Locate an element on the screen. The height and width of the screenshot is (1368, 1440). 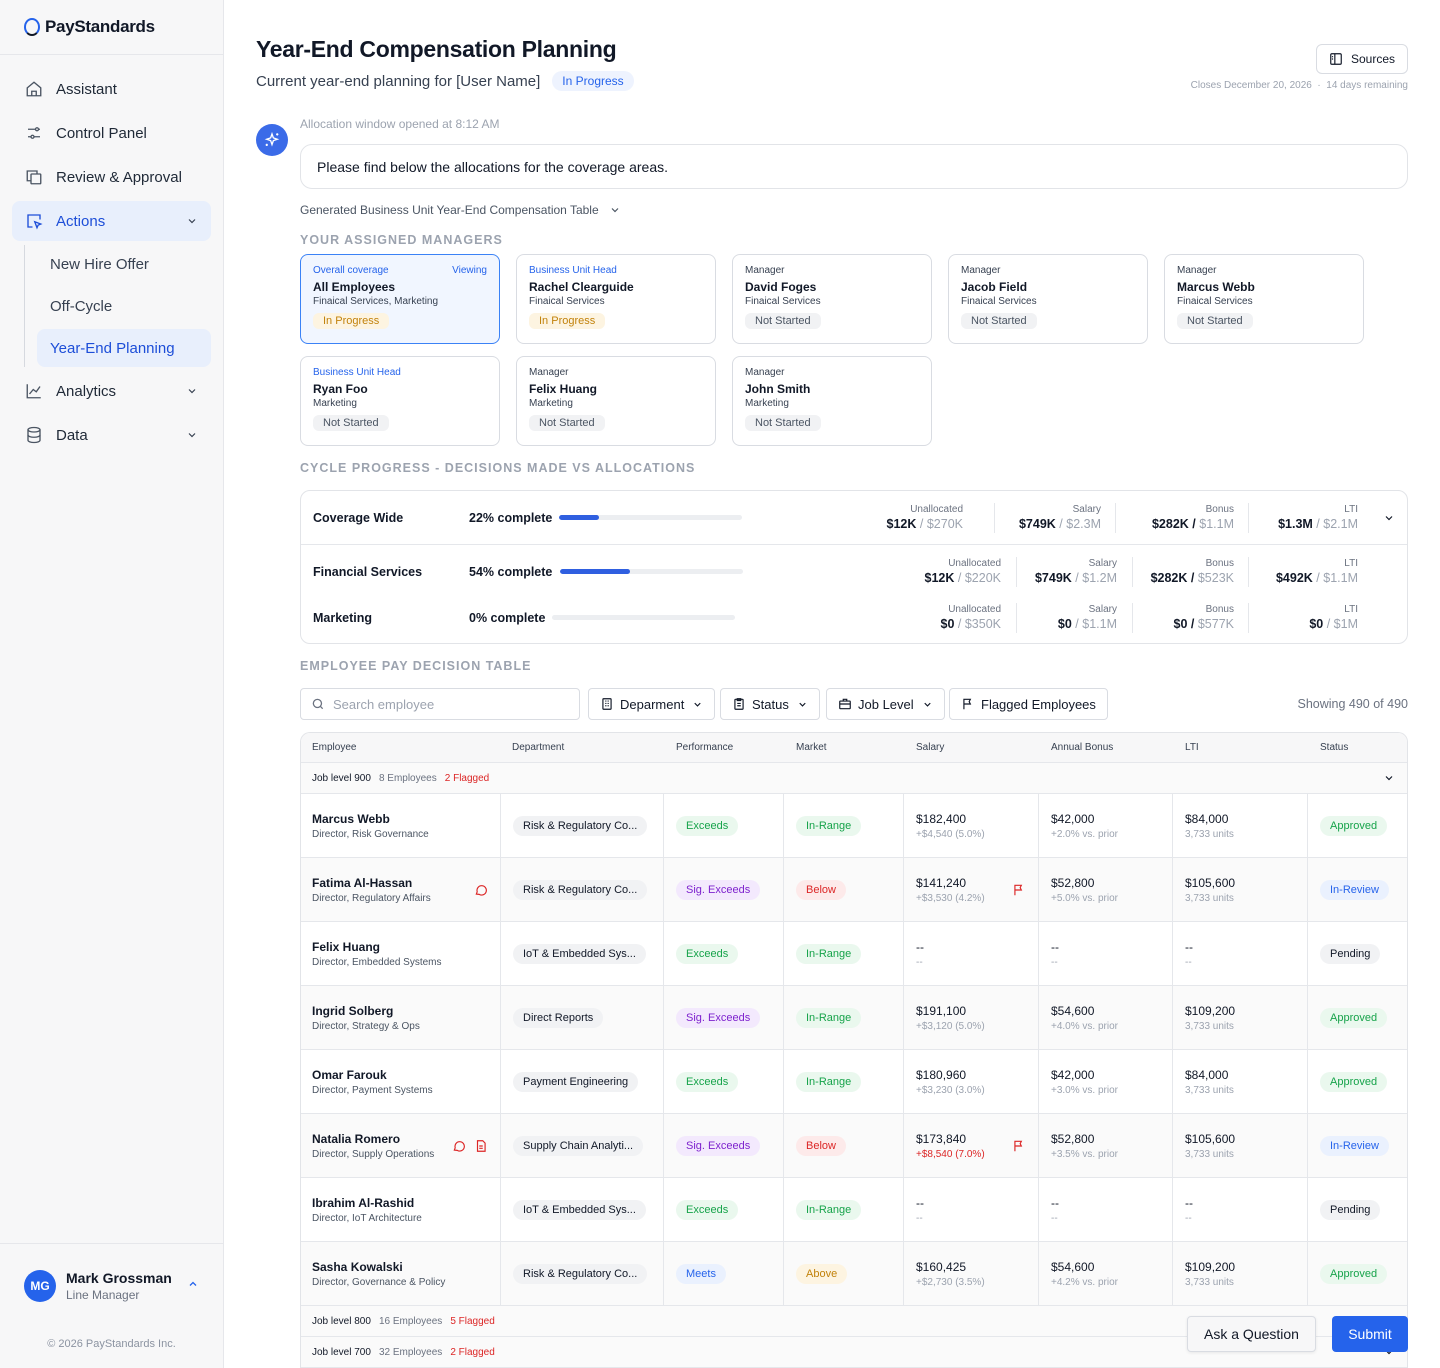
bonus-cell: $52,800 +5.0% vs. prior is located at coordinates (1106, 889).